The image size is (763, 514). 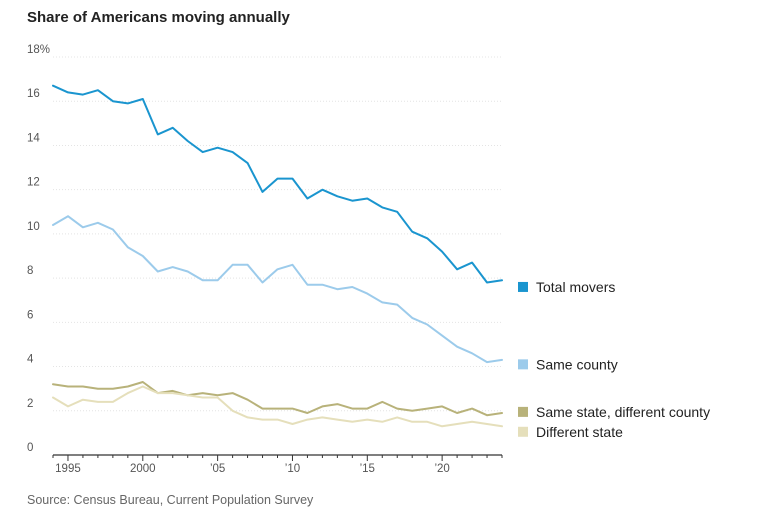 I want to click on legend-label: Total movers, so click(x=575, y=287).